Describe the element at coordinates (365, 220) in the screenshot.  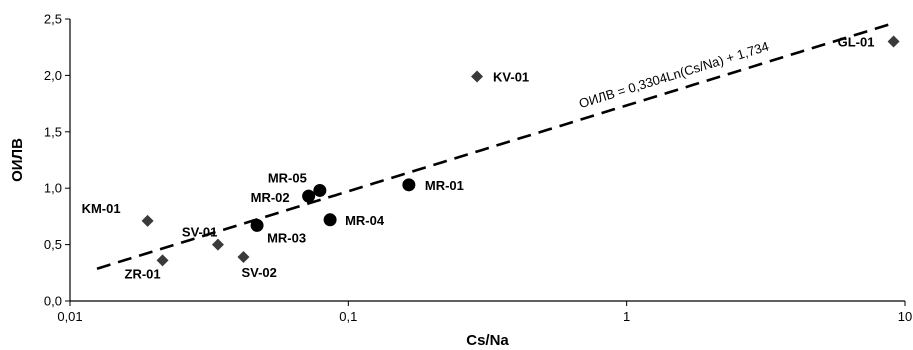
I see `point-label: MR-04` at that location.